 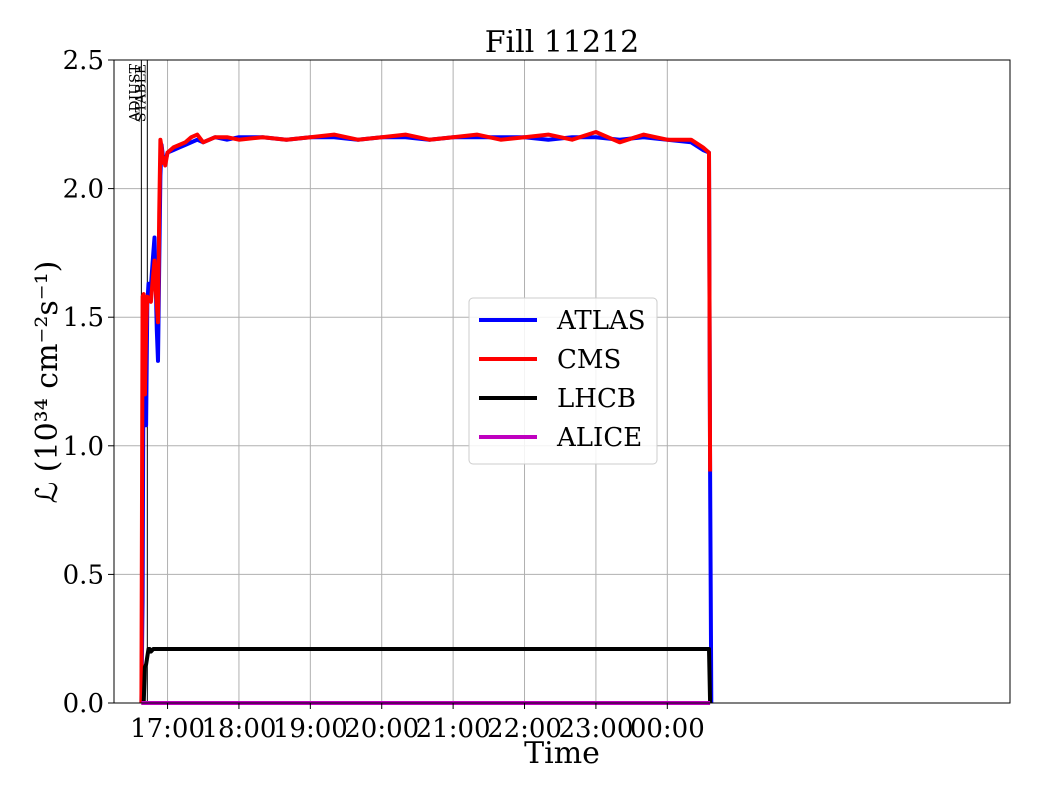 I want to click on legend: ATLAS CMS LHCB ALICE, so click(x=563, y=381).